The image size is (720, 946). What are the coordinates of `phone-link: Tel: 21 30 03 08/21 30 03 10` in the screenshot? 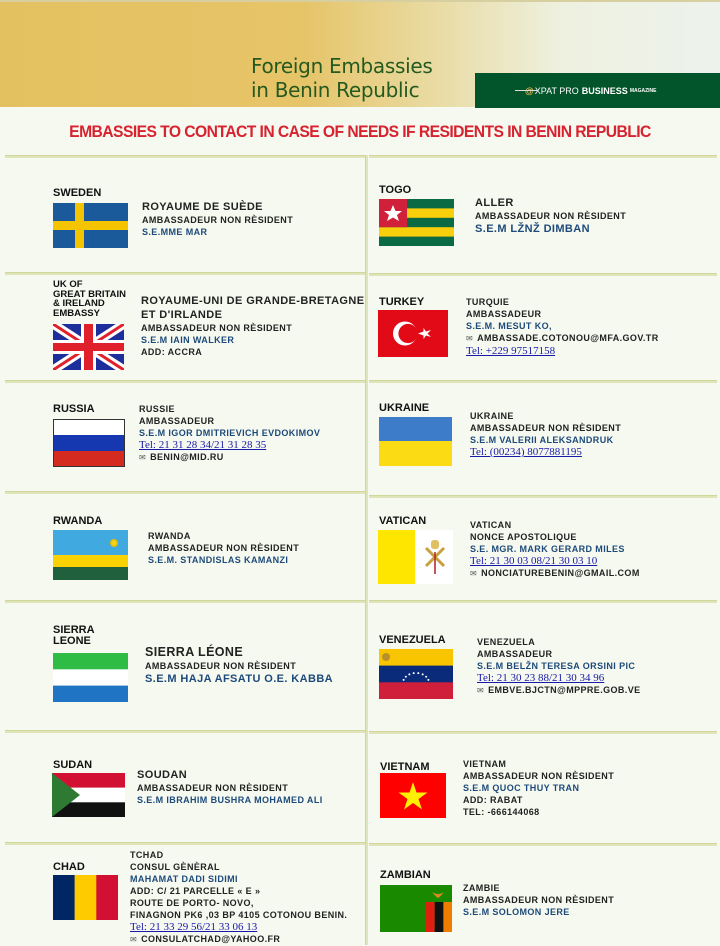 It's located at (534, 561).